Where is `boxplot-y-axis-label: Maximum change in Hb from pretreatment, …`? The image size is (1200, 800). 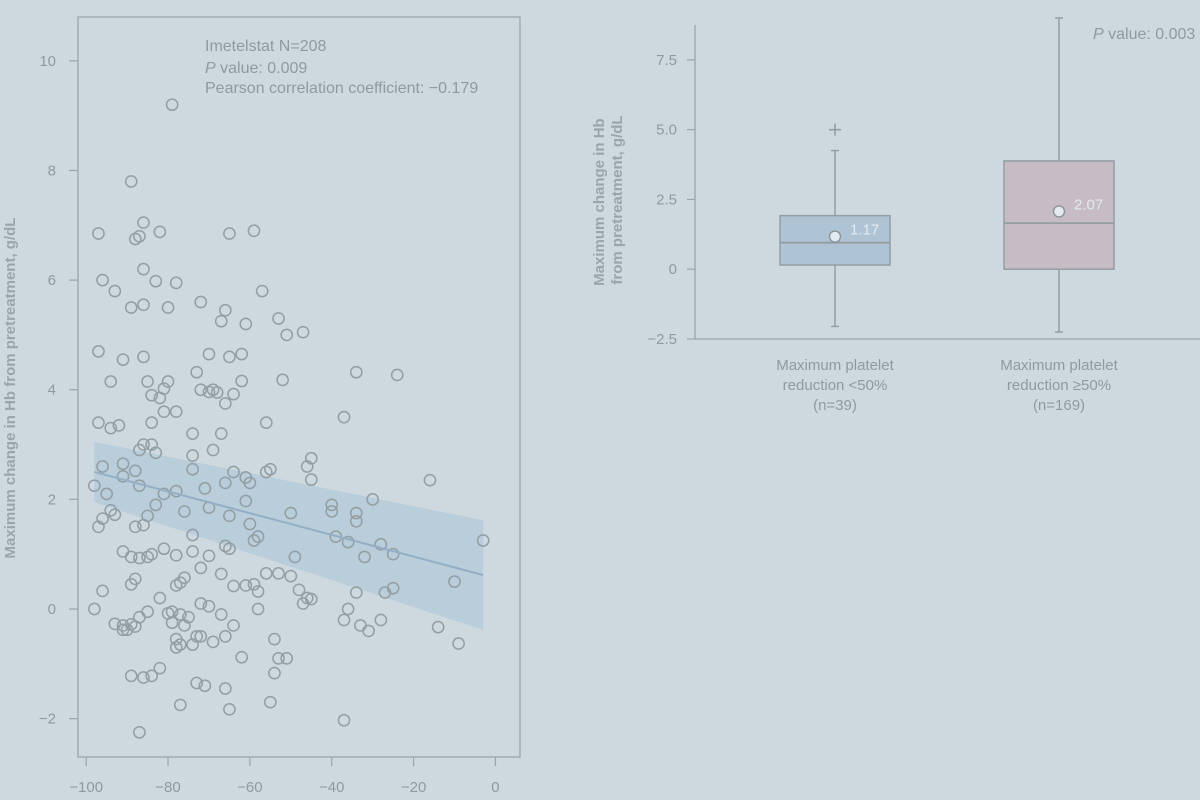
boxplot-y-axis-label: Maximum change in Hb from pretreatment, … is located at coordinates (608, 200).